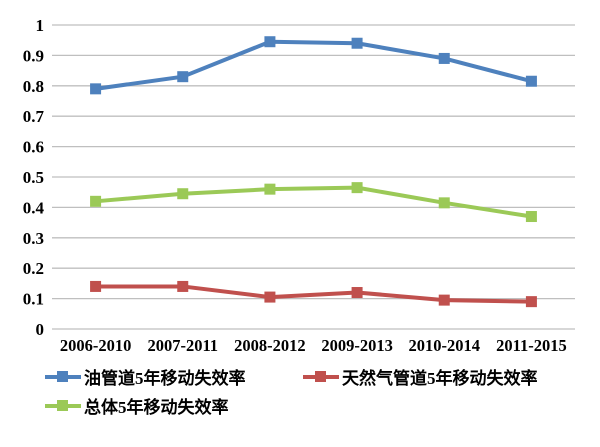  Describe the element at coordinates (33, 238) in the screenshot. I see `y-axis-tick-label: 0.3` at that location.